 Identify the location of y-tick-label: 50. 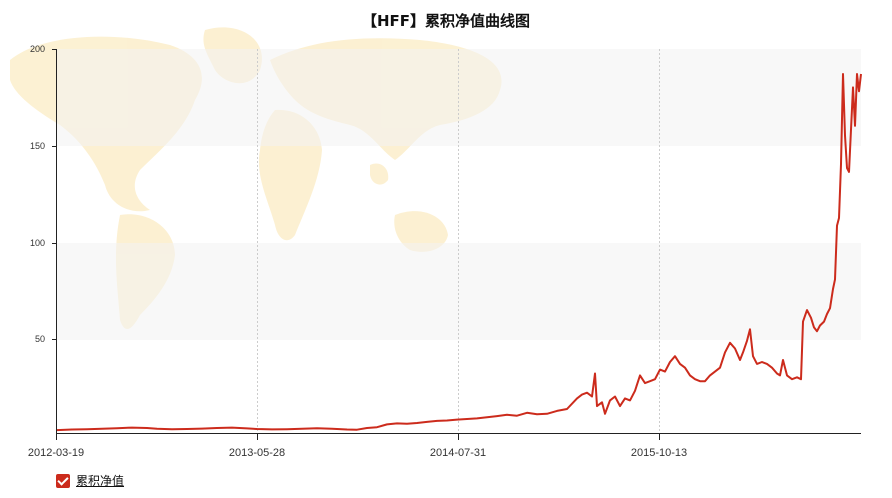
(40, 339).